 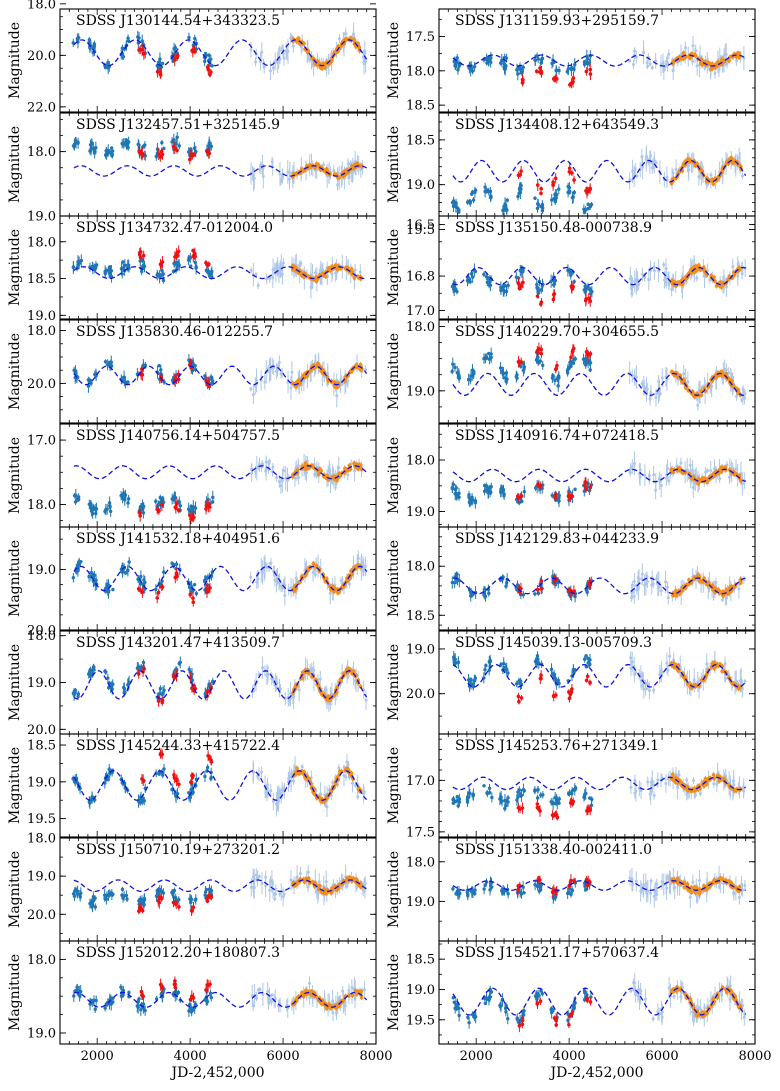 I want to click on panel-title: SDSS J135830.46-012255.7, so click(x=174, y=332).